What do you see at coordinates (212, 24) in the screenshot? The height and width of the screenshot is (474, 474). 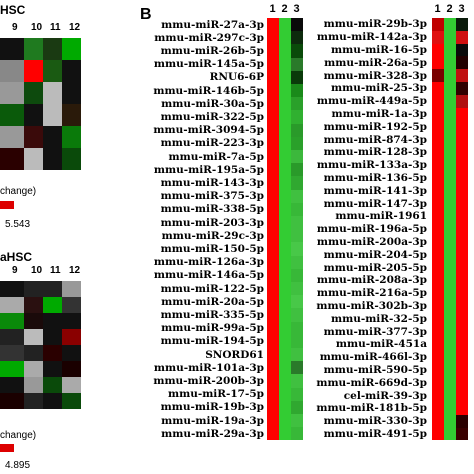 I see `mirna-label: mmu-miR-27a-3p` at bounding box center [212, 24].